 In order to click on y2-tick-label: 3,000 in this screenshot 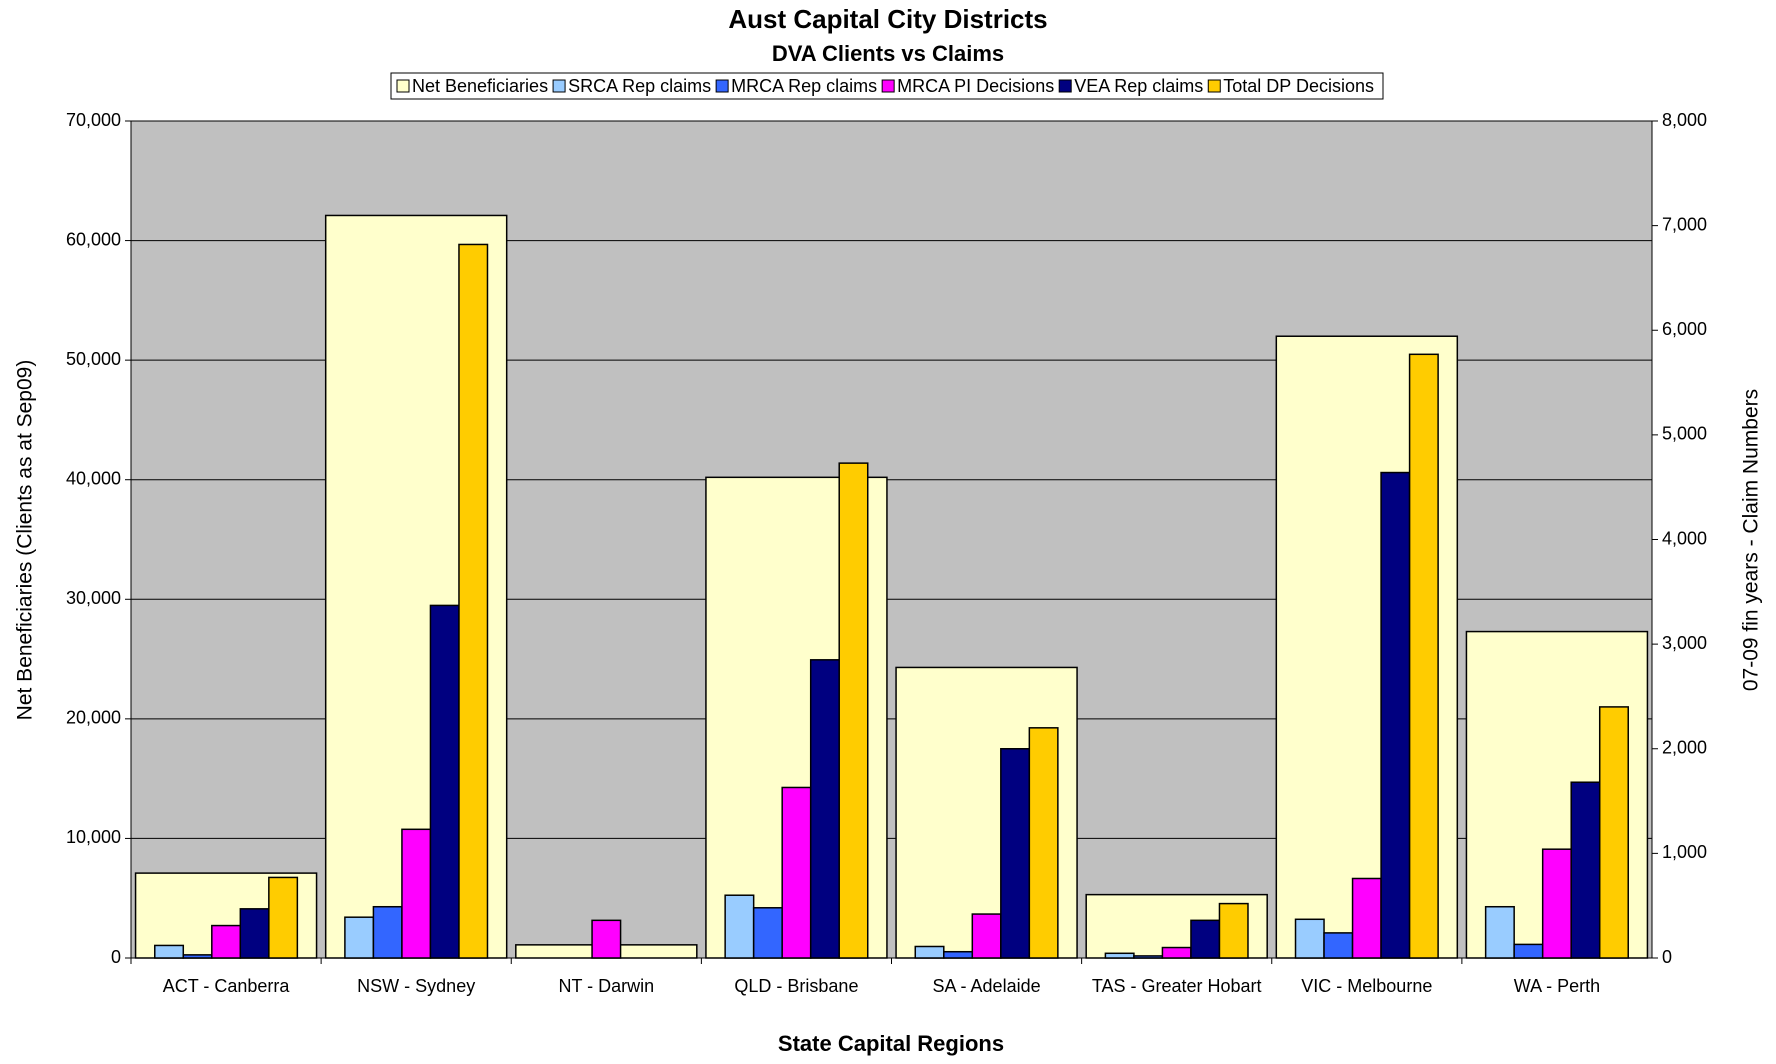, I will do `click(1684, 643)`.